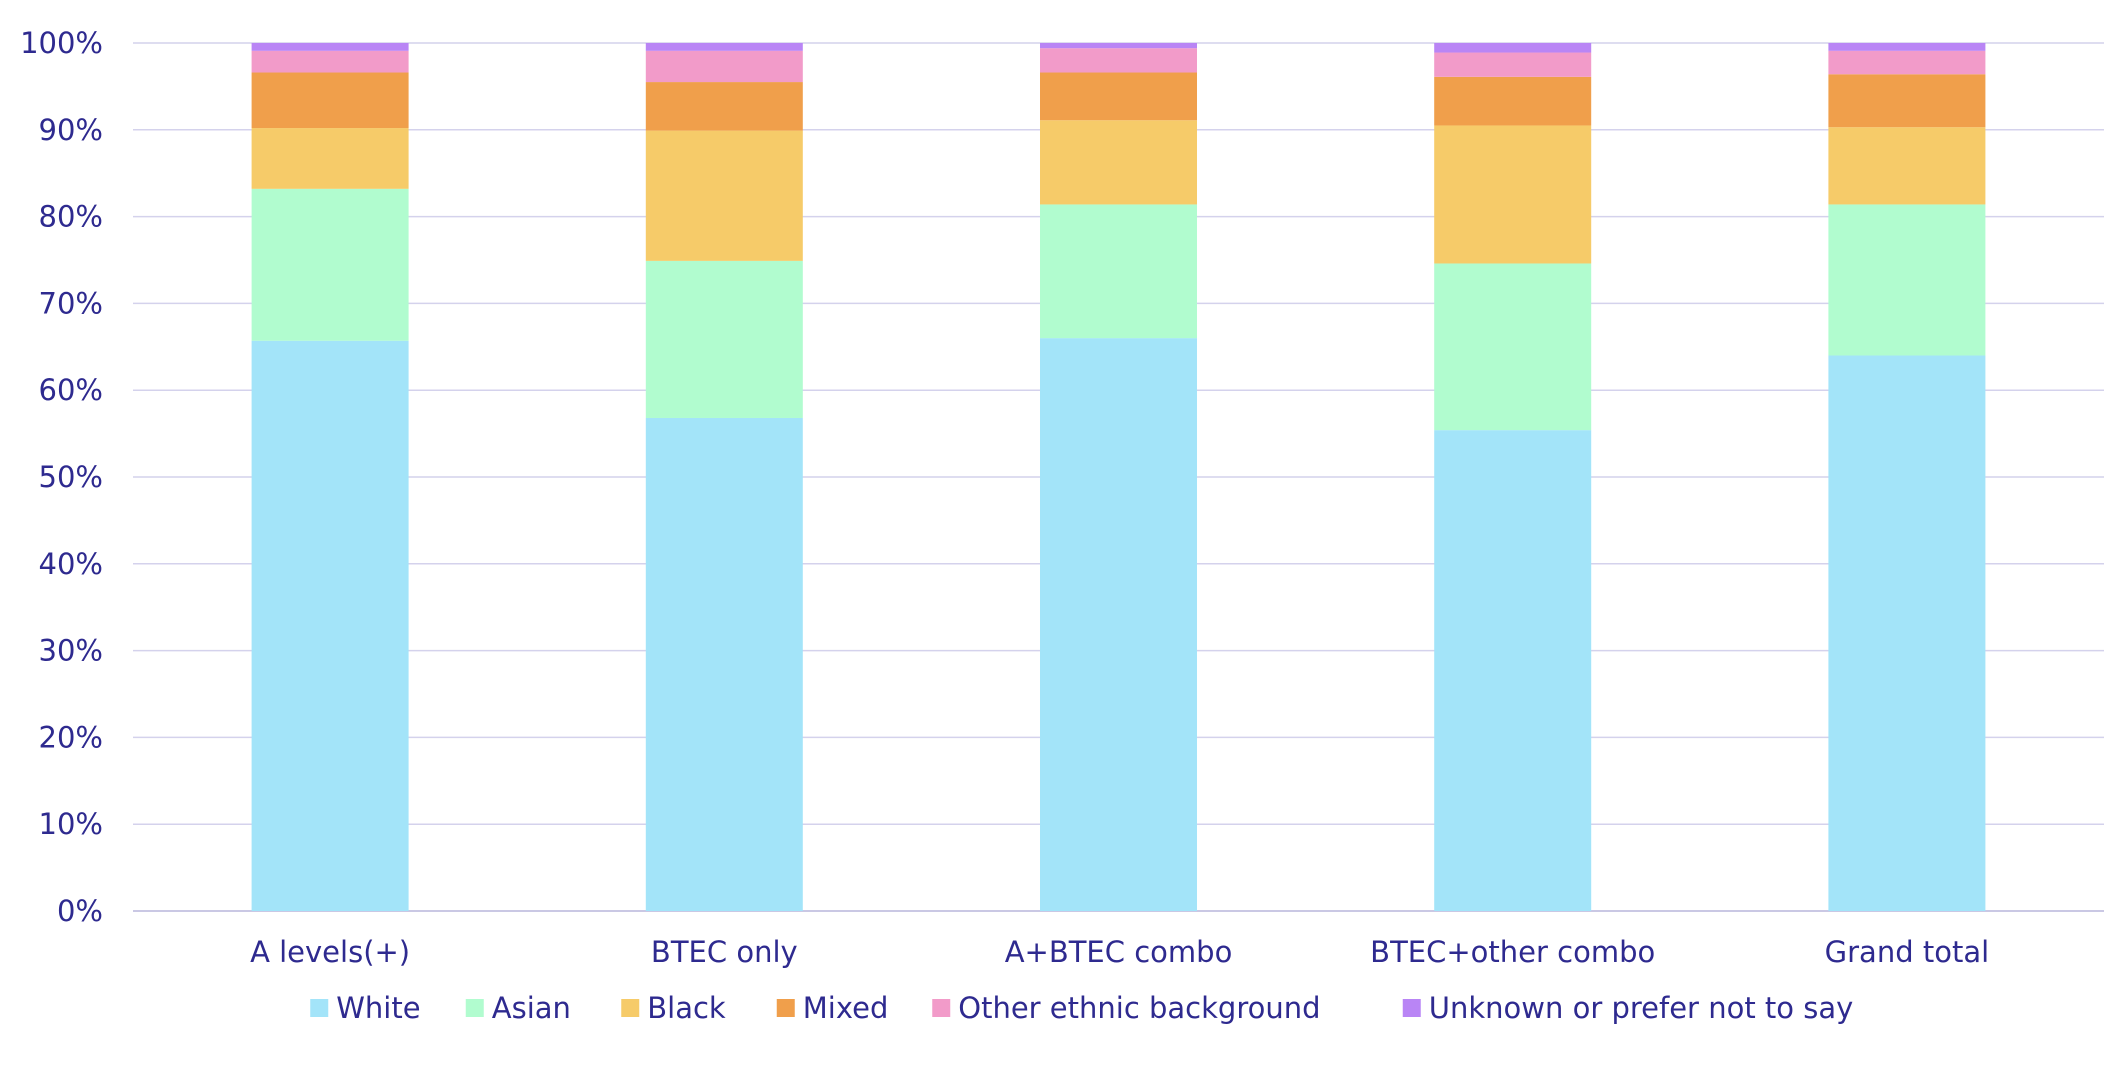 The width and height of the screenshot is (2122, 1066). Describe the element at coordinates (71, 217) in the screenshot. I see `y-tick-label: 80%` at that location.